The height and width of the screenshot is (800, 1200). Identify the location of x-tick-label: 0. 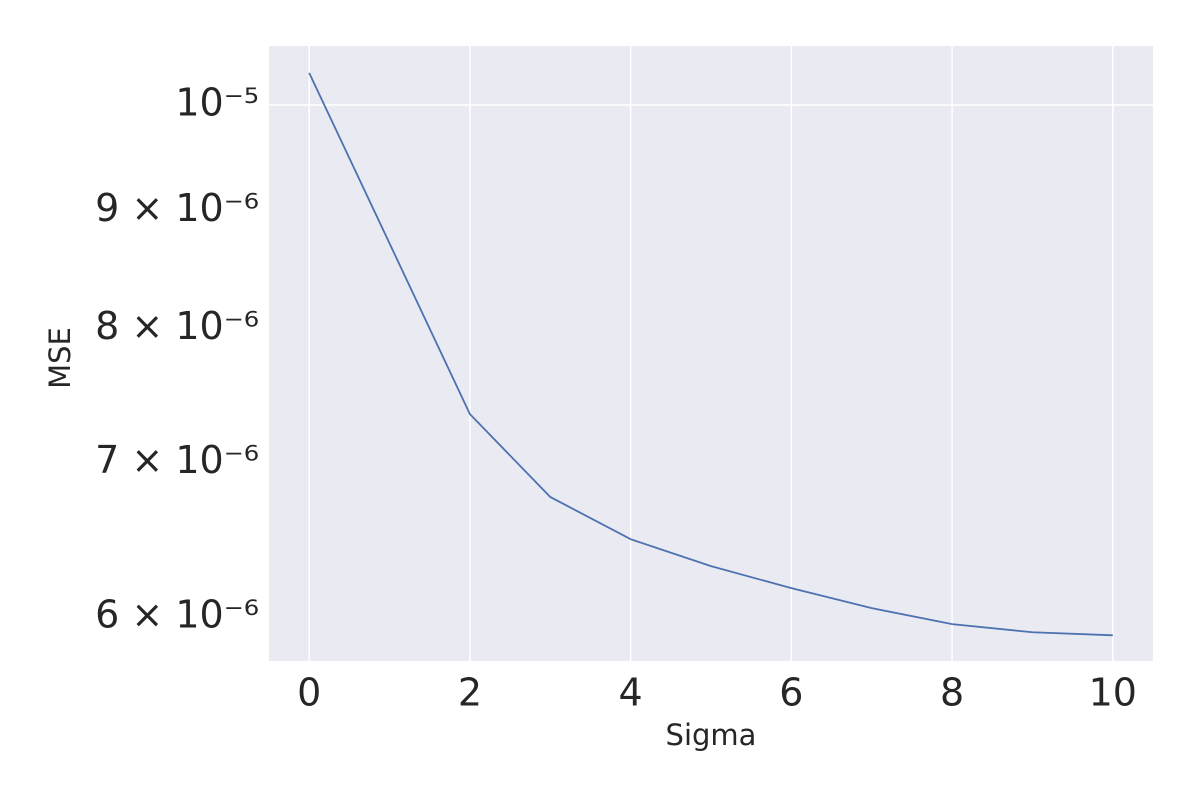
(309, 693).